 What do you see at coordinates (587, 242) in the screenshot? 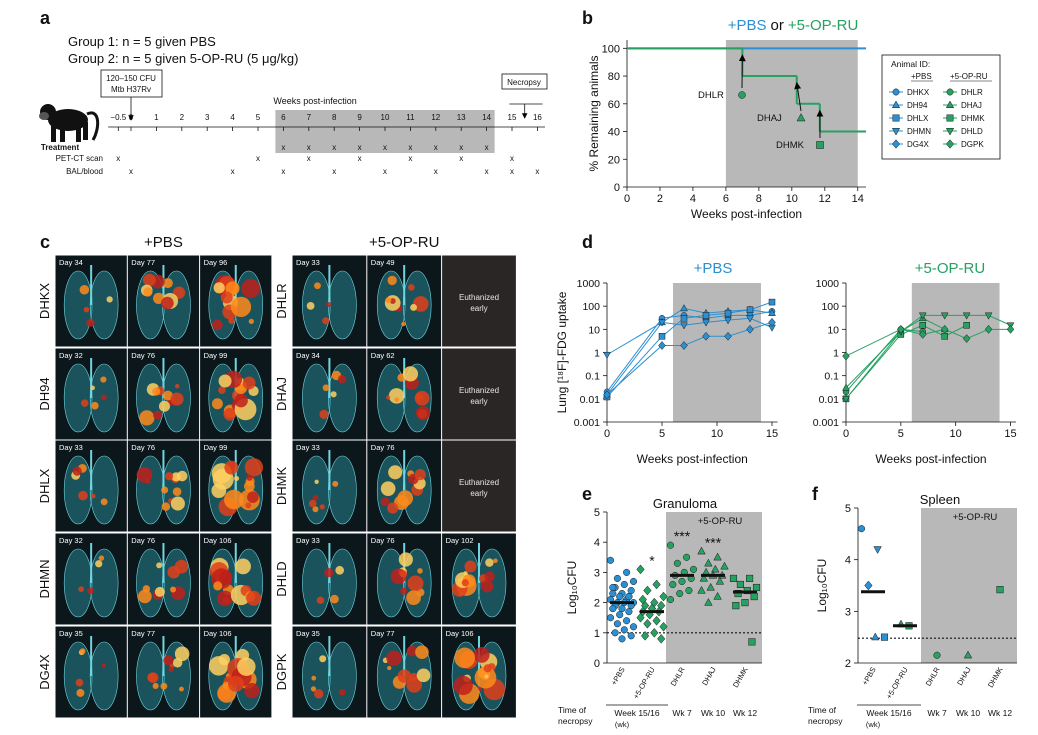
I see `panel-label: d` at bounding box center [587, 242].